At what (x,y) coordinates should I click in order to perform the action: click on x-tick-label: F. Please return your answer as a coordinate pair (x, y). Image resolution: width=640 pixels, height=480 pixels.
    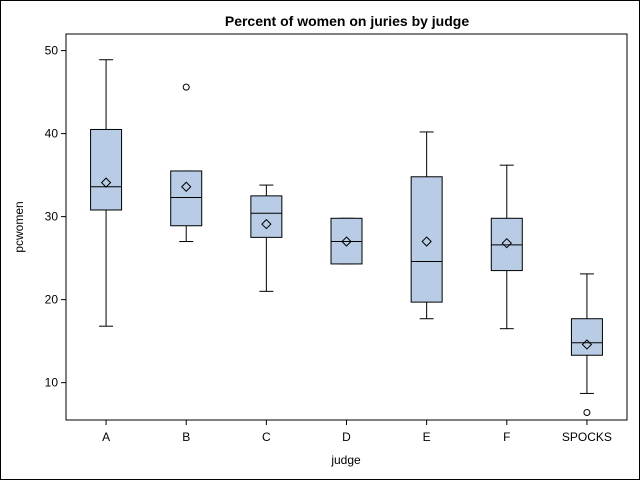
    Looking at the image, I should click on (506, 437).